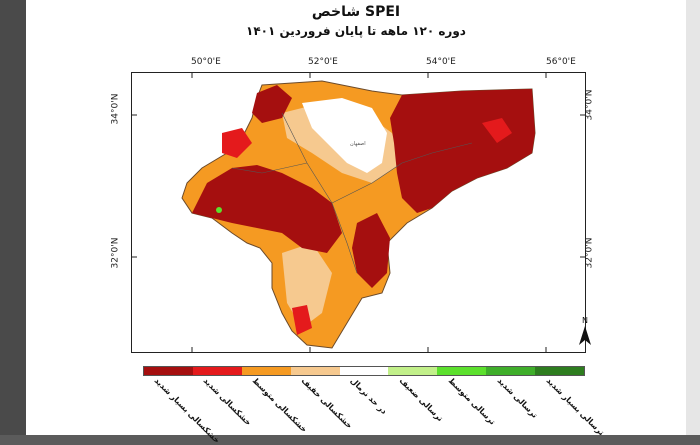 The height and width of the screenshot is (445, 700). What do you see at coordinates (471, 401) in the screenshot?
I see `legend-label: ترسالی متوسط` at bounding box center [471, 401].